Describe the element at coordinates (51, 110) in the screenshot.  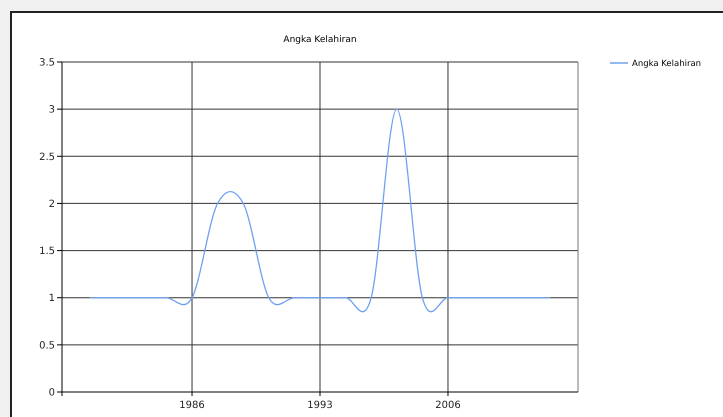
I see `y-tick-label: 3` at that location.